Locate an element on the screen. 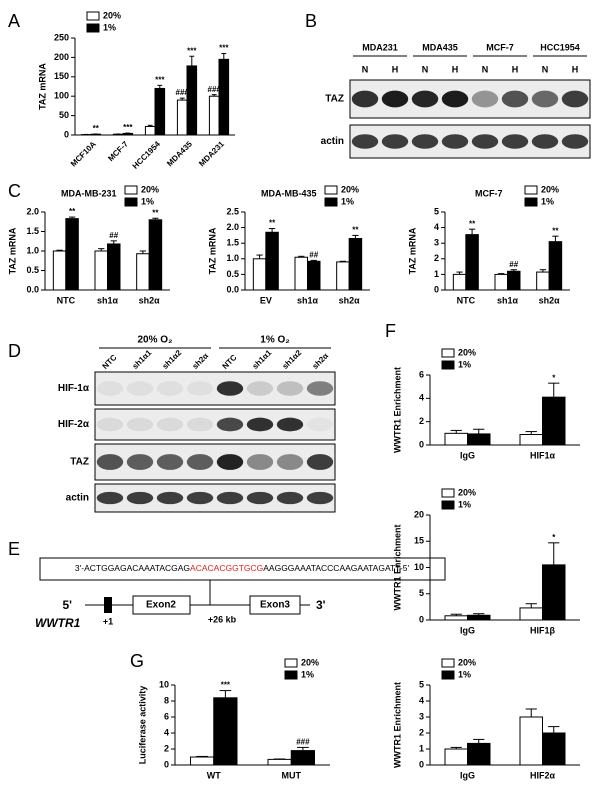 This screenshot has width=600, height=800. blot-row-label: actin is located at coordinates (77, 498).